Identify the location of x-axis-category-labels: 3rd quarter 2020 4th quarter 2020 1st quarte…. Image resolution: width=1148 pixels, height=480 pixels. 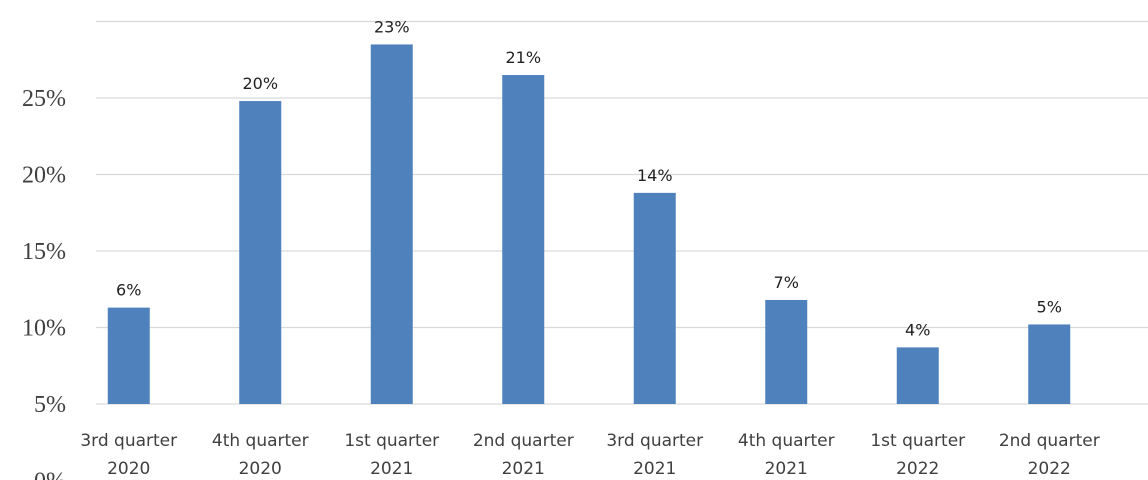
(589, 455).